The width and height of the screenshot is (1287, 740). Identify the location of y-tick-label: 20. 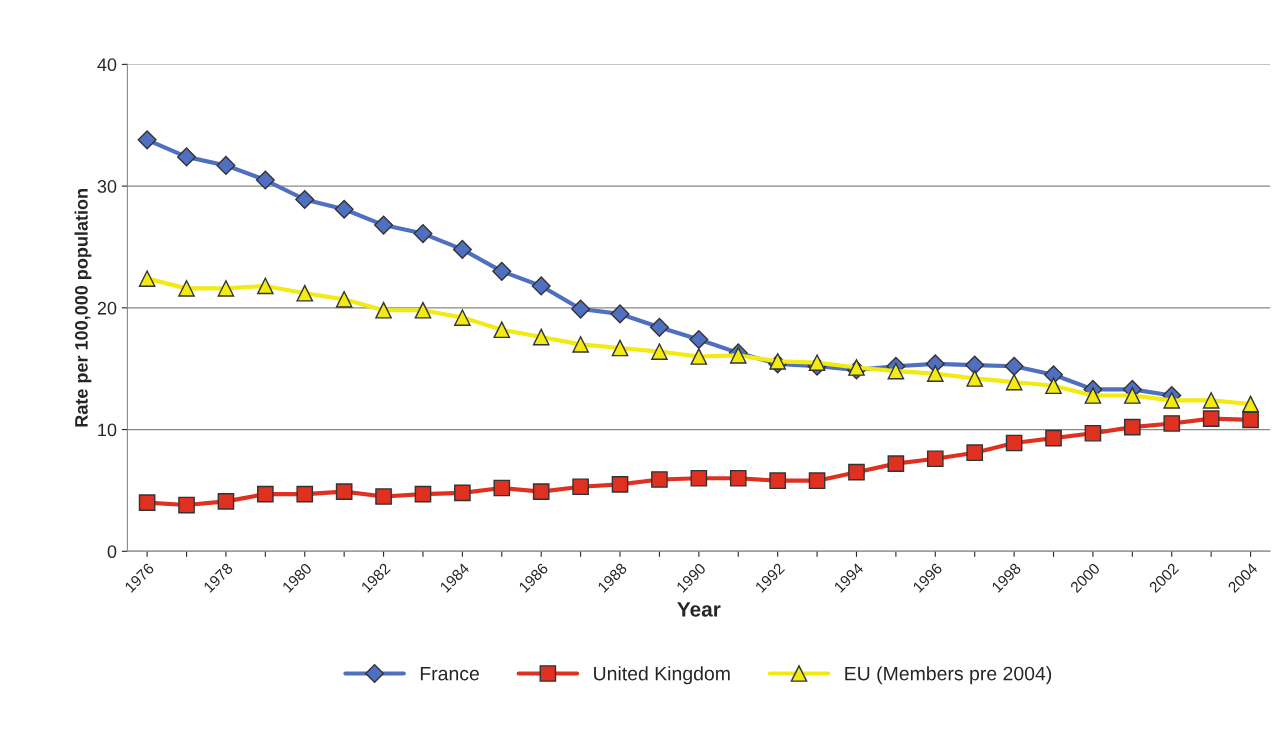
(107, 308).